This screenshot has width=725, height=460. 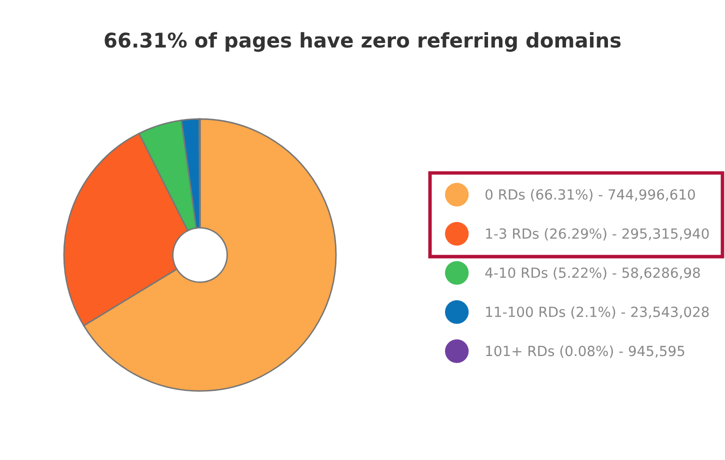 What do you see at coordinates (592, 273) in the screenshot?
I see `legend-label: 4-10 RDs (5.22%) - 58,6286,98` at bounding box center [592, 273].